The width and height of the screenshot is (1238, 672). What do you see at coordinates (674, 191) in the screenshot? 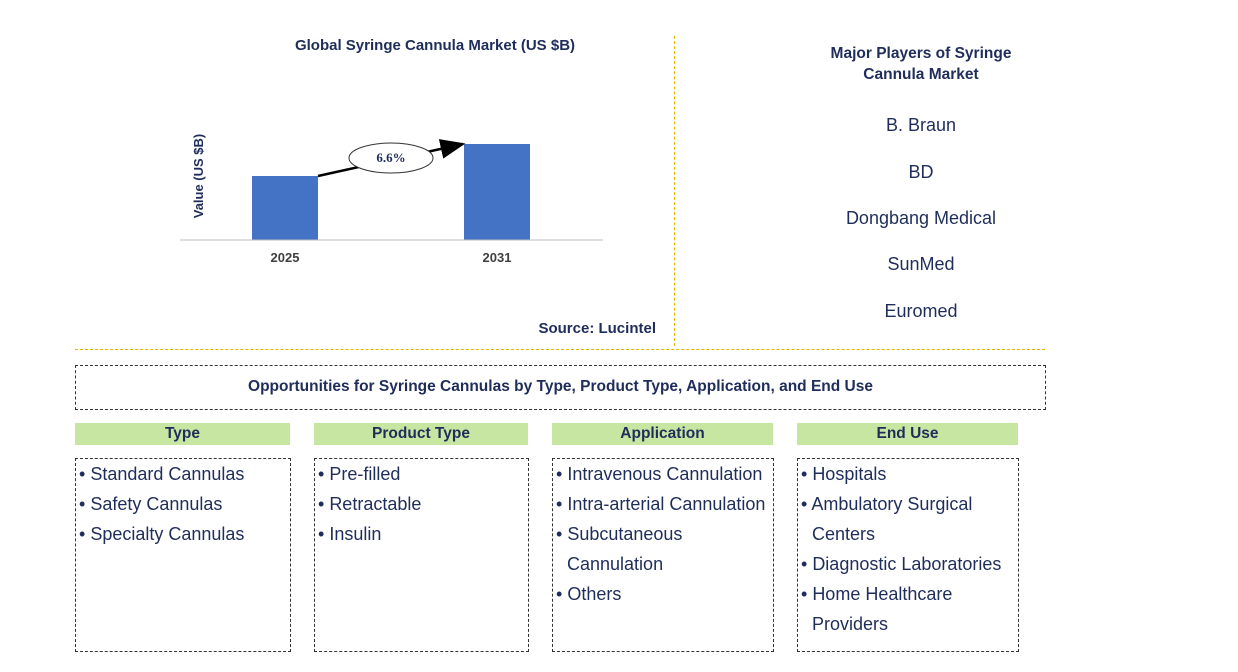
I see `vertical-divider` at bounding box center [674, 191].